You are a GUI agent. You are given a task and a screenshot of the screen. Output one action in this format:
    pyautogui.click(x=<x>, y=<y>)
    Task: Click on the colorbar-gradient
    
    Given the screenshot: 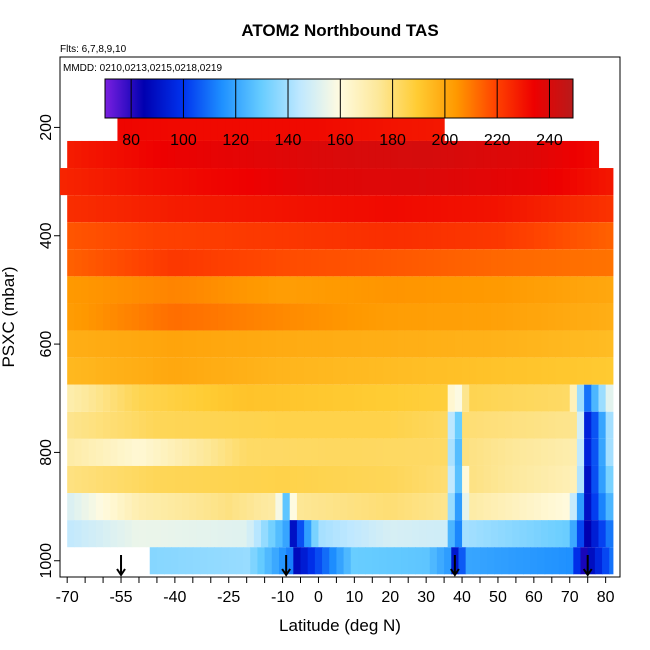 What is the action you would take?
    pyautogui.click(x=339, y=98)
    